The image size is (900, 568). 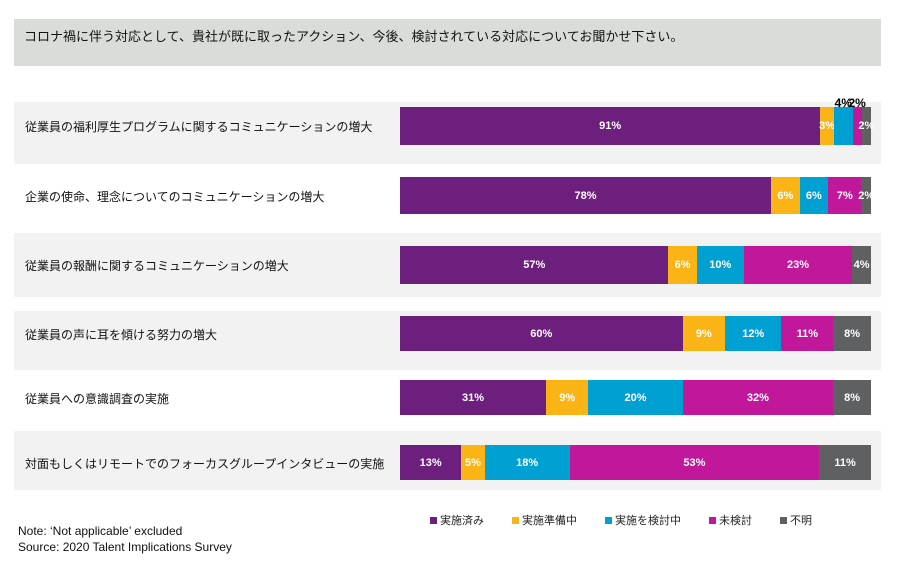 I want to click on data-label: 53%, so click(x=694, y=462).